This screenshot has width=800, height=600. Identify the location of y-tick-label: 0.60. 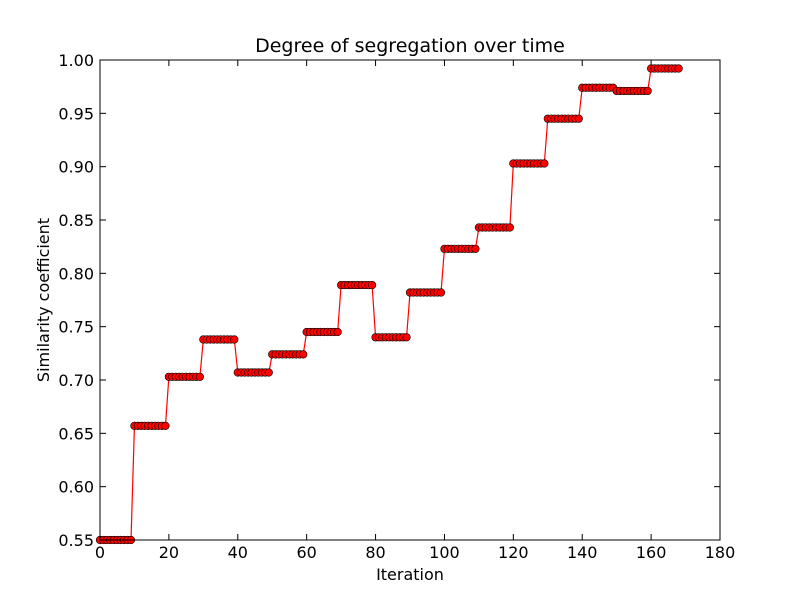
(76, 487).